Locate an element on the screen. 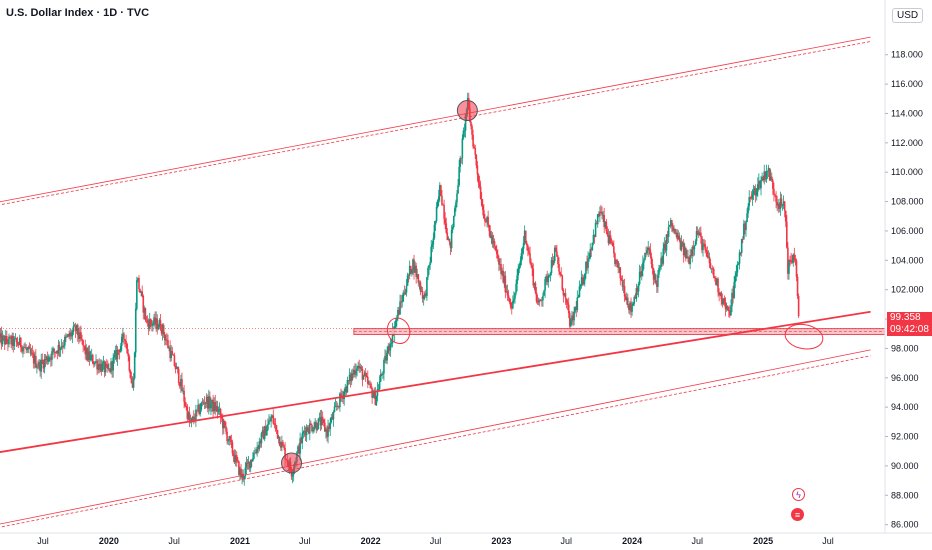 The width and height of the screenshot is (932, 550). chart-title: U.S. Dollar Index · 1D · TVC is located at coordinates (78, 13).